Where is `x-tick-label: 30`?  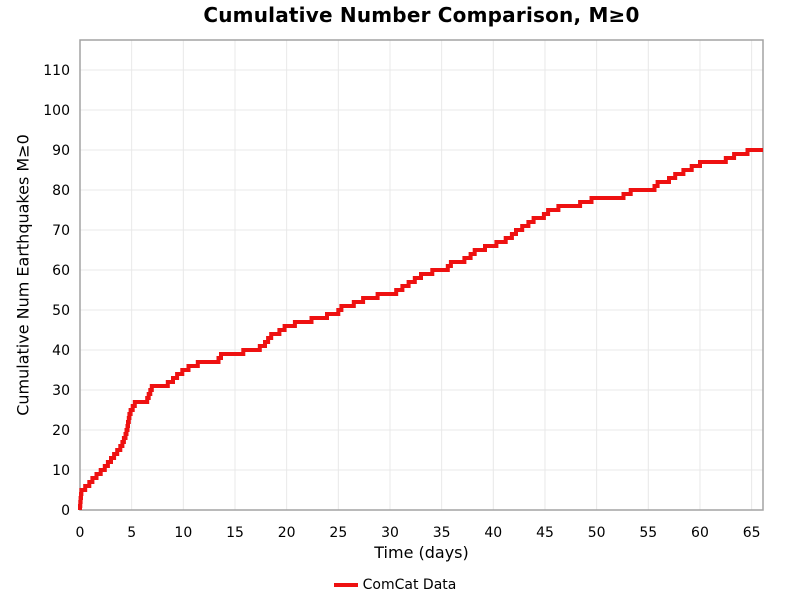 x-tick-label: 30 is located at coordinates (390, 533).